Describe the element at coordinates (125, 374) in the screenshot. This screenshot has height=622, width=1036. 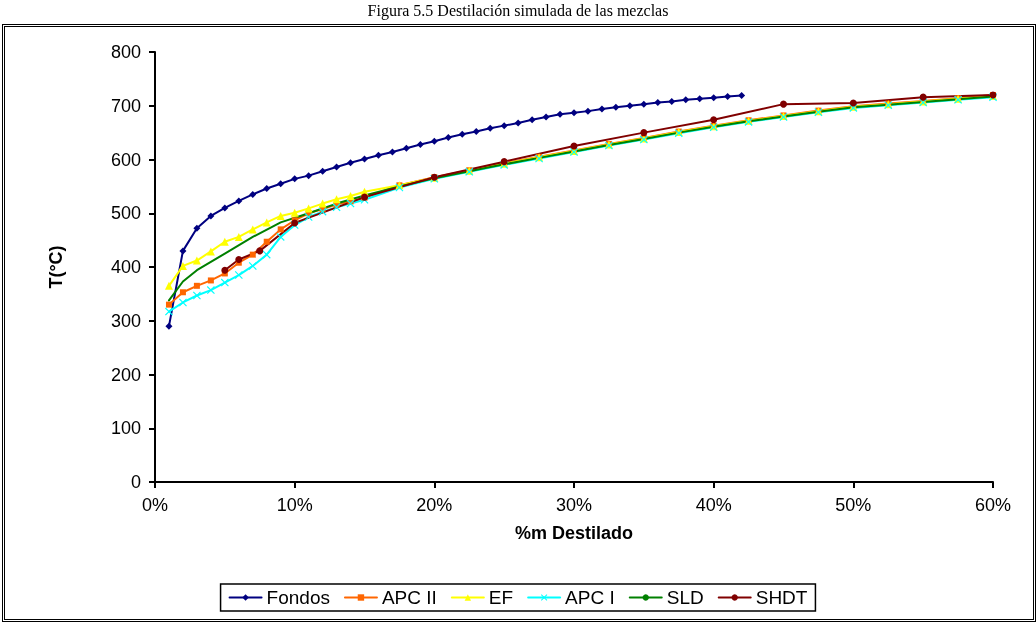
I see `y-tick-label: 200` at that location.